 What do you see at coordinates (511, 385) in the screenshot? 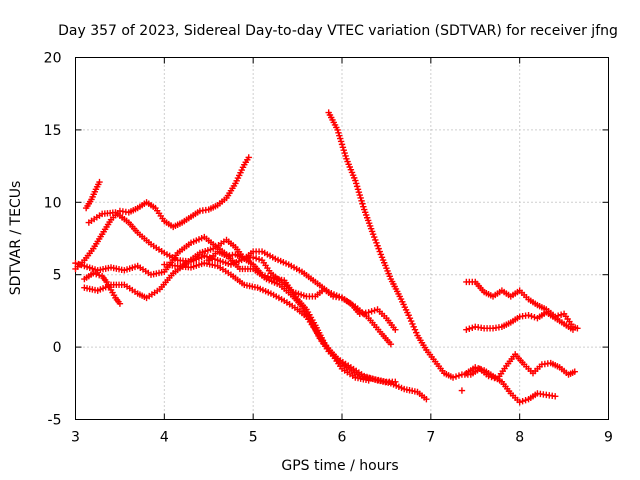
I see `series-M` at bounding box center [511, 385].